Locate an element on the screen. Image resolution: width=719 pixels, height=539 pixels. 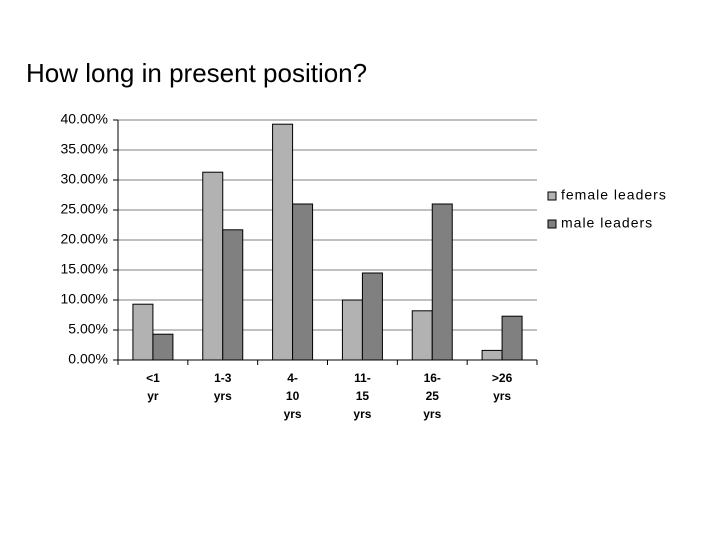
legend-label: male leaders is located at coordinates (607, 223).